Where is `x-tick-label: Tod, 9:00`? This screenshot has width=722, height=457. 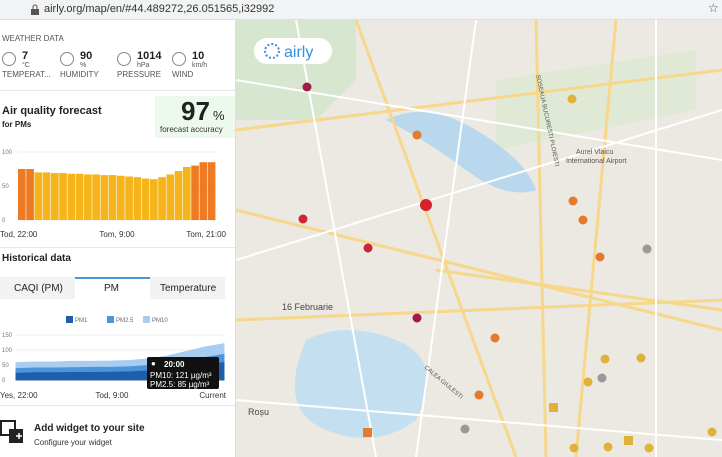
x-tick-label: Tod, 9:00 is located at coordinates (112, 395).